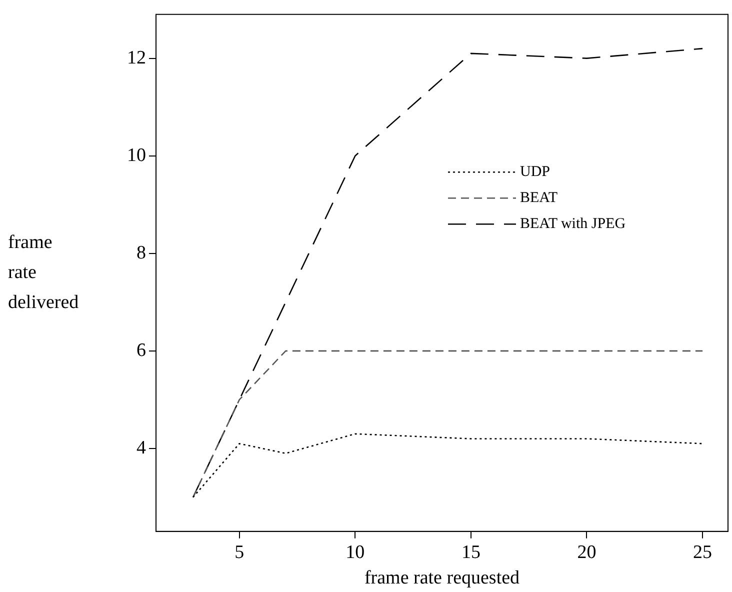  What do you see at coordinates (44, 273) in the screenshot?
I see `y-axis-title: frame rate delivered` at bounding box center [44, 273].